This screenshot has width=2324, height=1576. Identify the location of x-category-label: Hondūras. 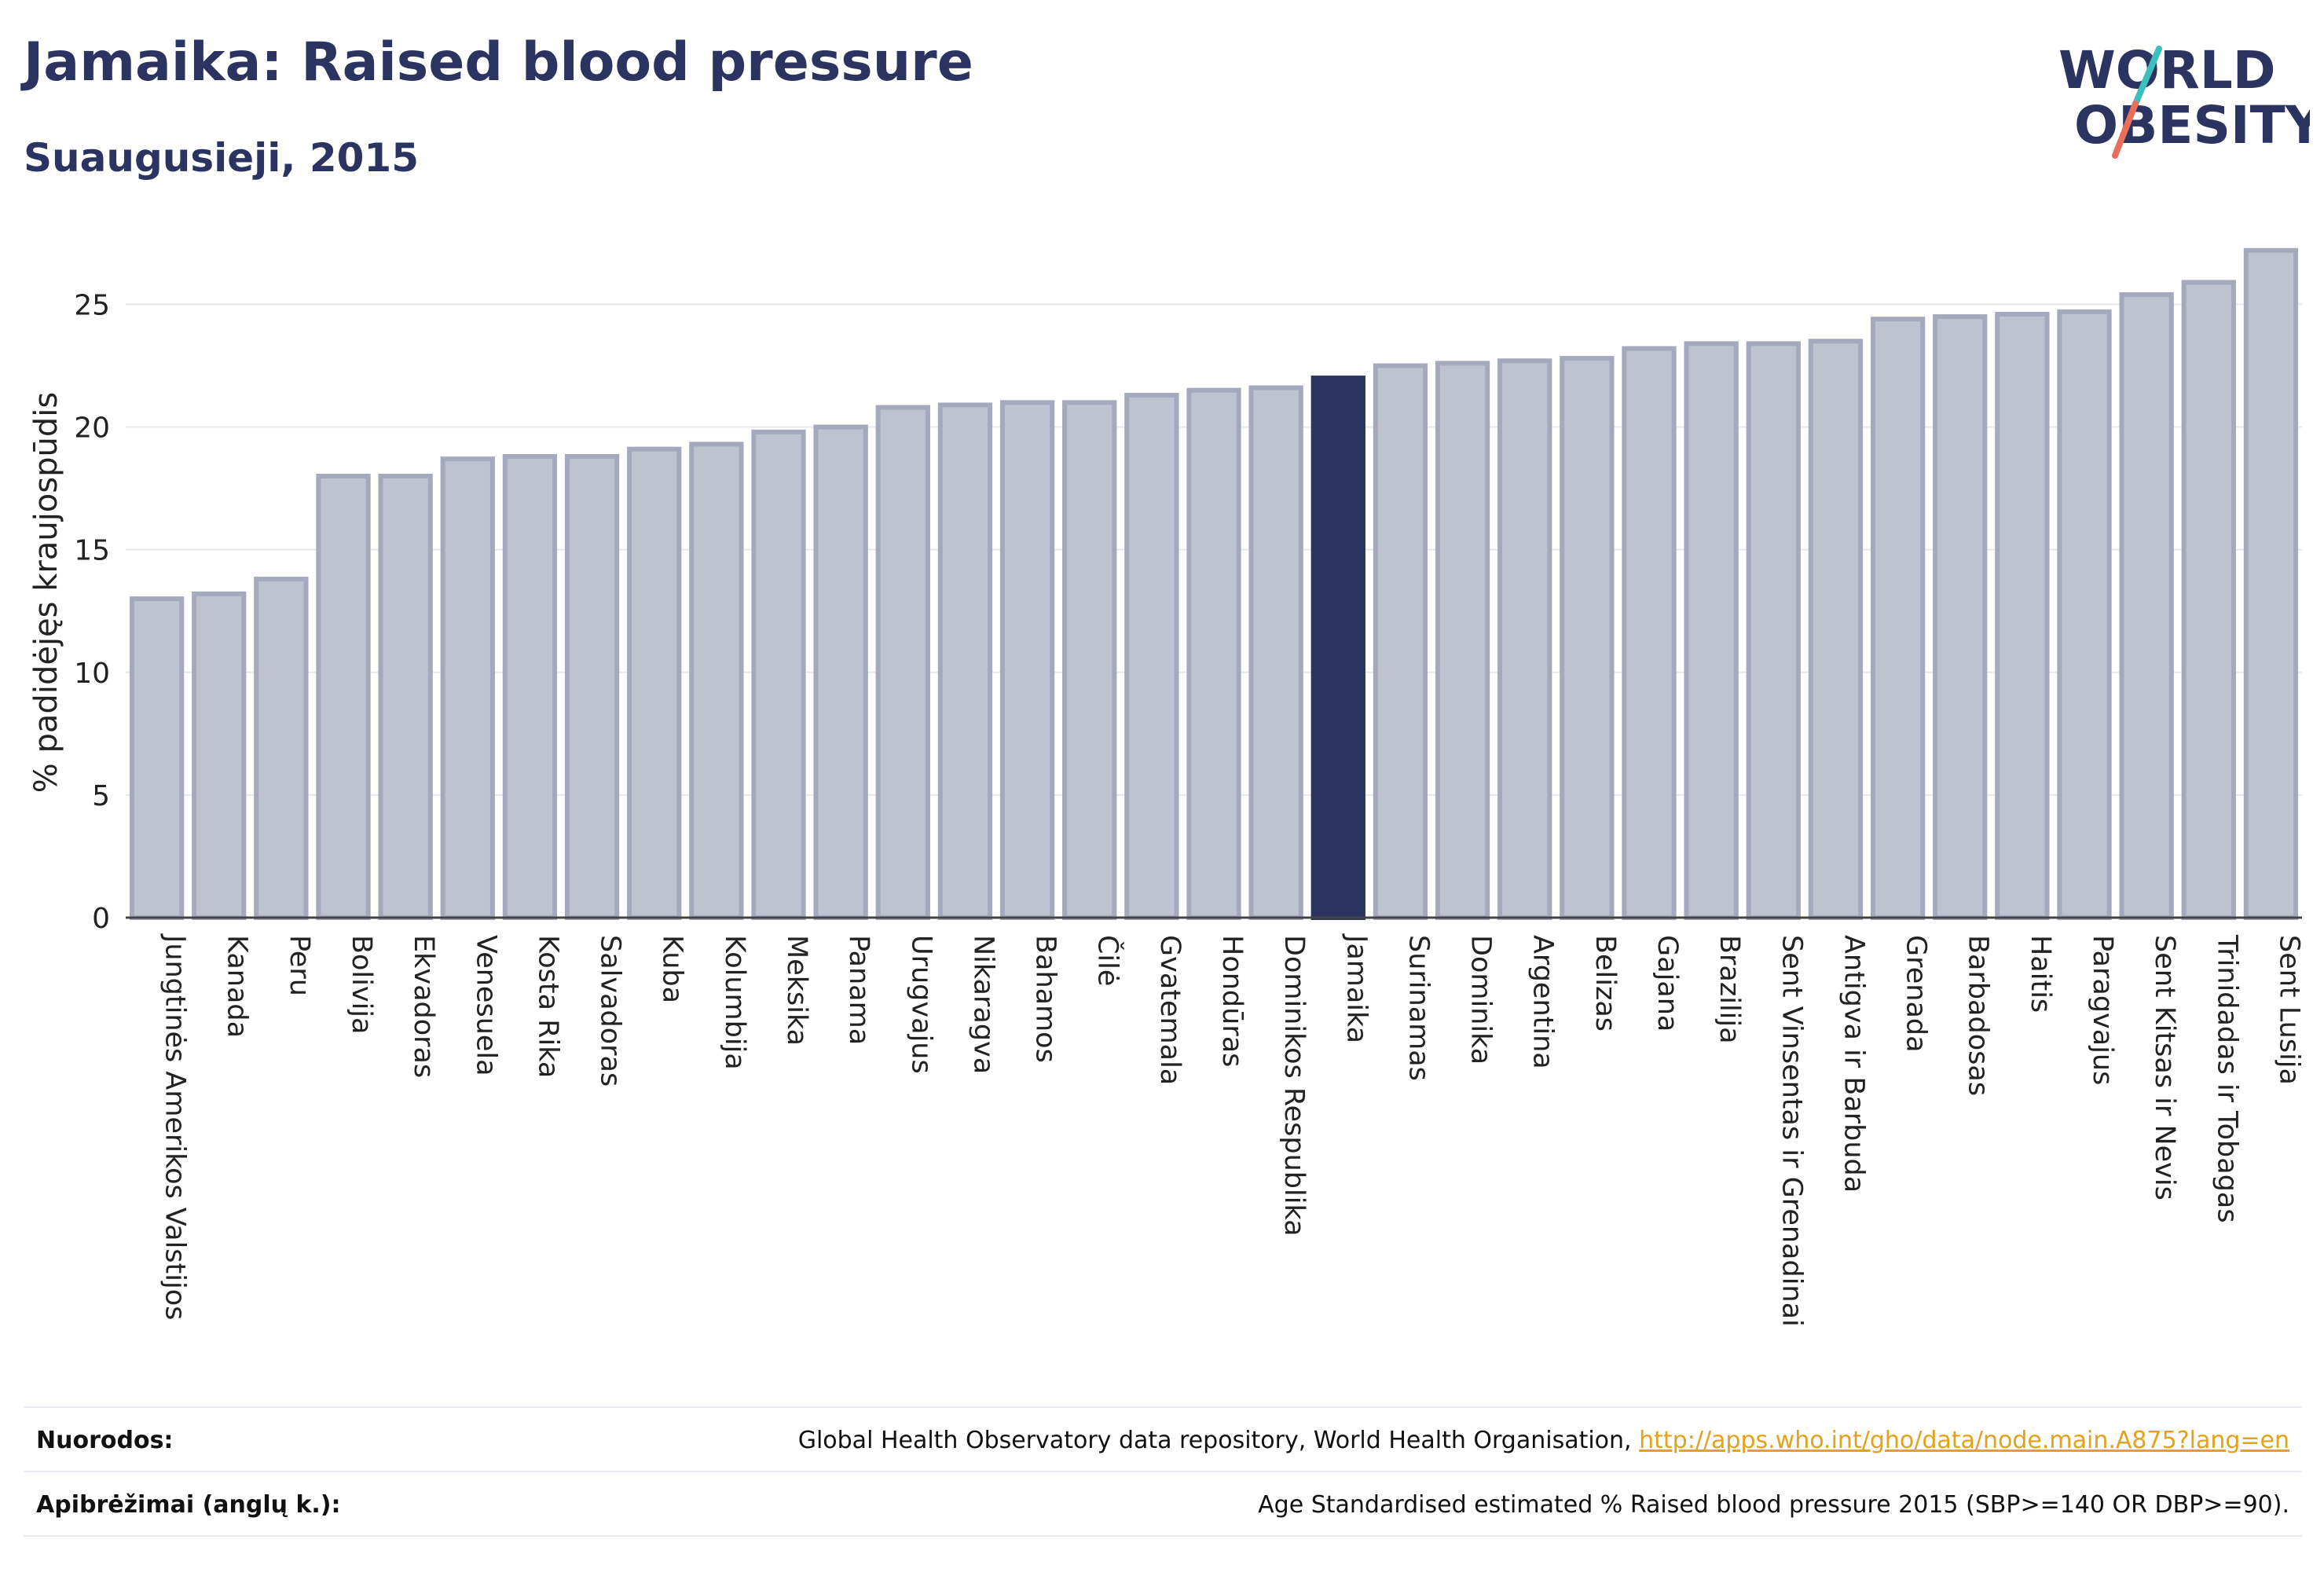
(1232, 1001).